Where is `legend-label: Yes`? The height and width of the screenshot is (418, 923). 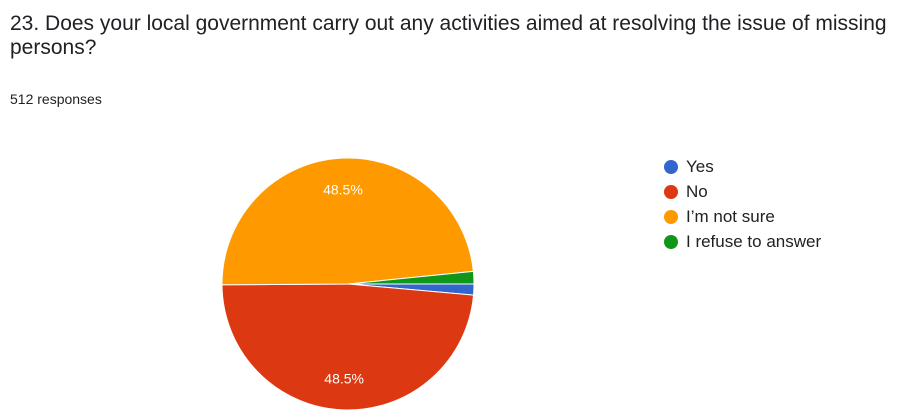 legend-label: Yes is located at coordinates (700, 166).